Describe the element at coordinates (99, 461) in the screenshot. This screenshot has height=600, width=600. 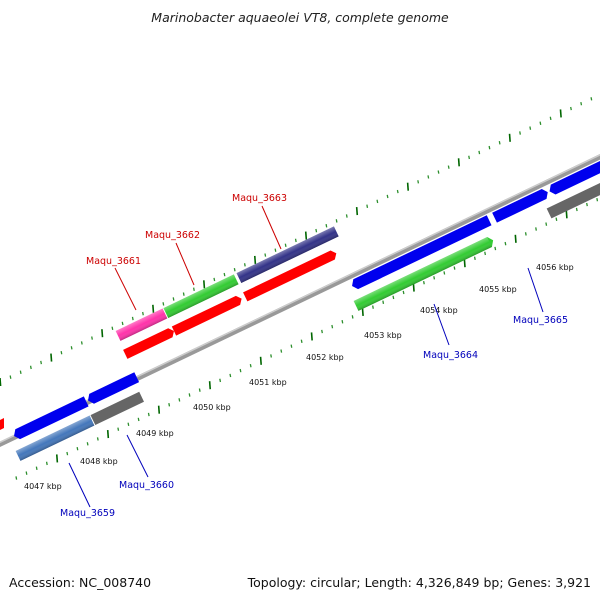
I see `tick-label: 4048 kbp` at that location.